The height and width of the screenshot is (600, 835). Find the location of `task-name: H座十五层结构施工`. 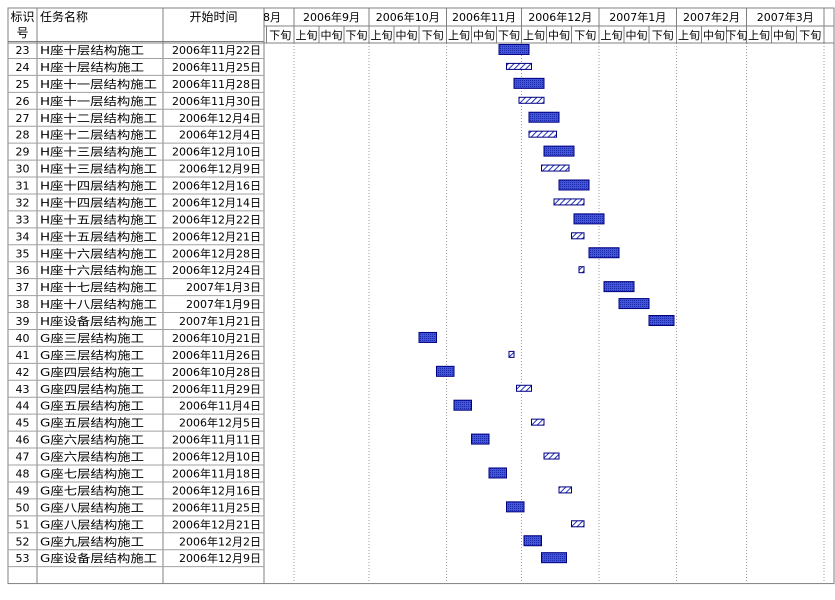

task-name: H座十五层结构施工 is located at coordinates (98, 219).